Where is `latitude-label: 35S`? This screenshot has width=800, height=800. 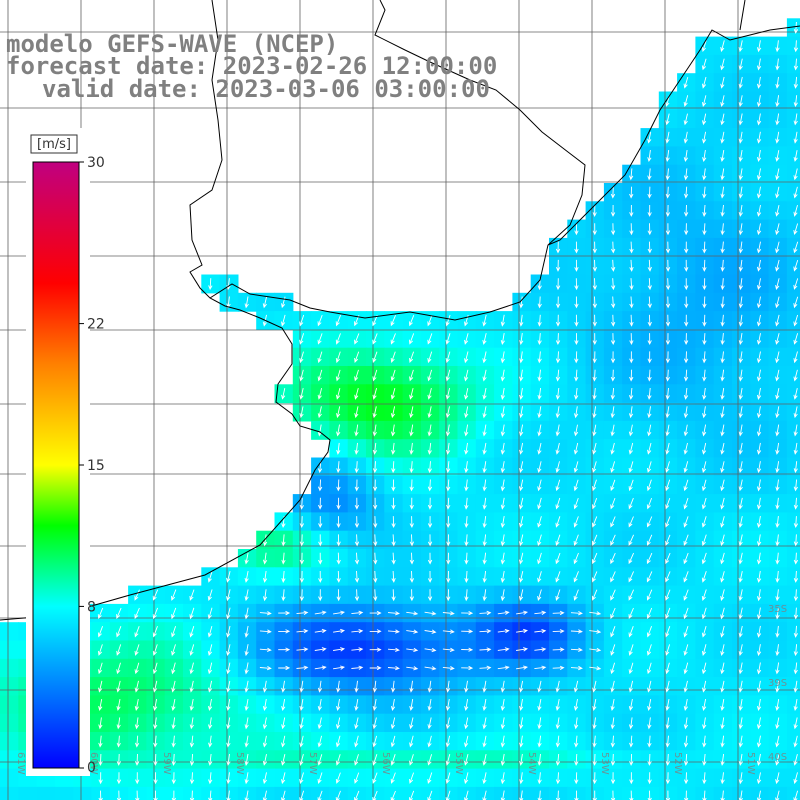
latitude-label: 35S is located at coordinates (777, 609).